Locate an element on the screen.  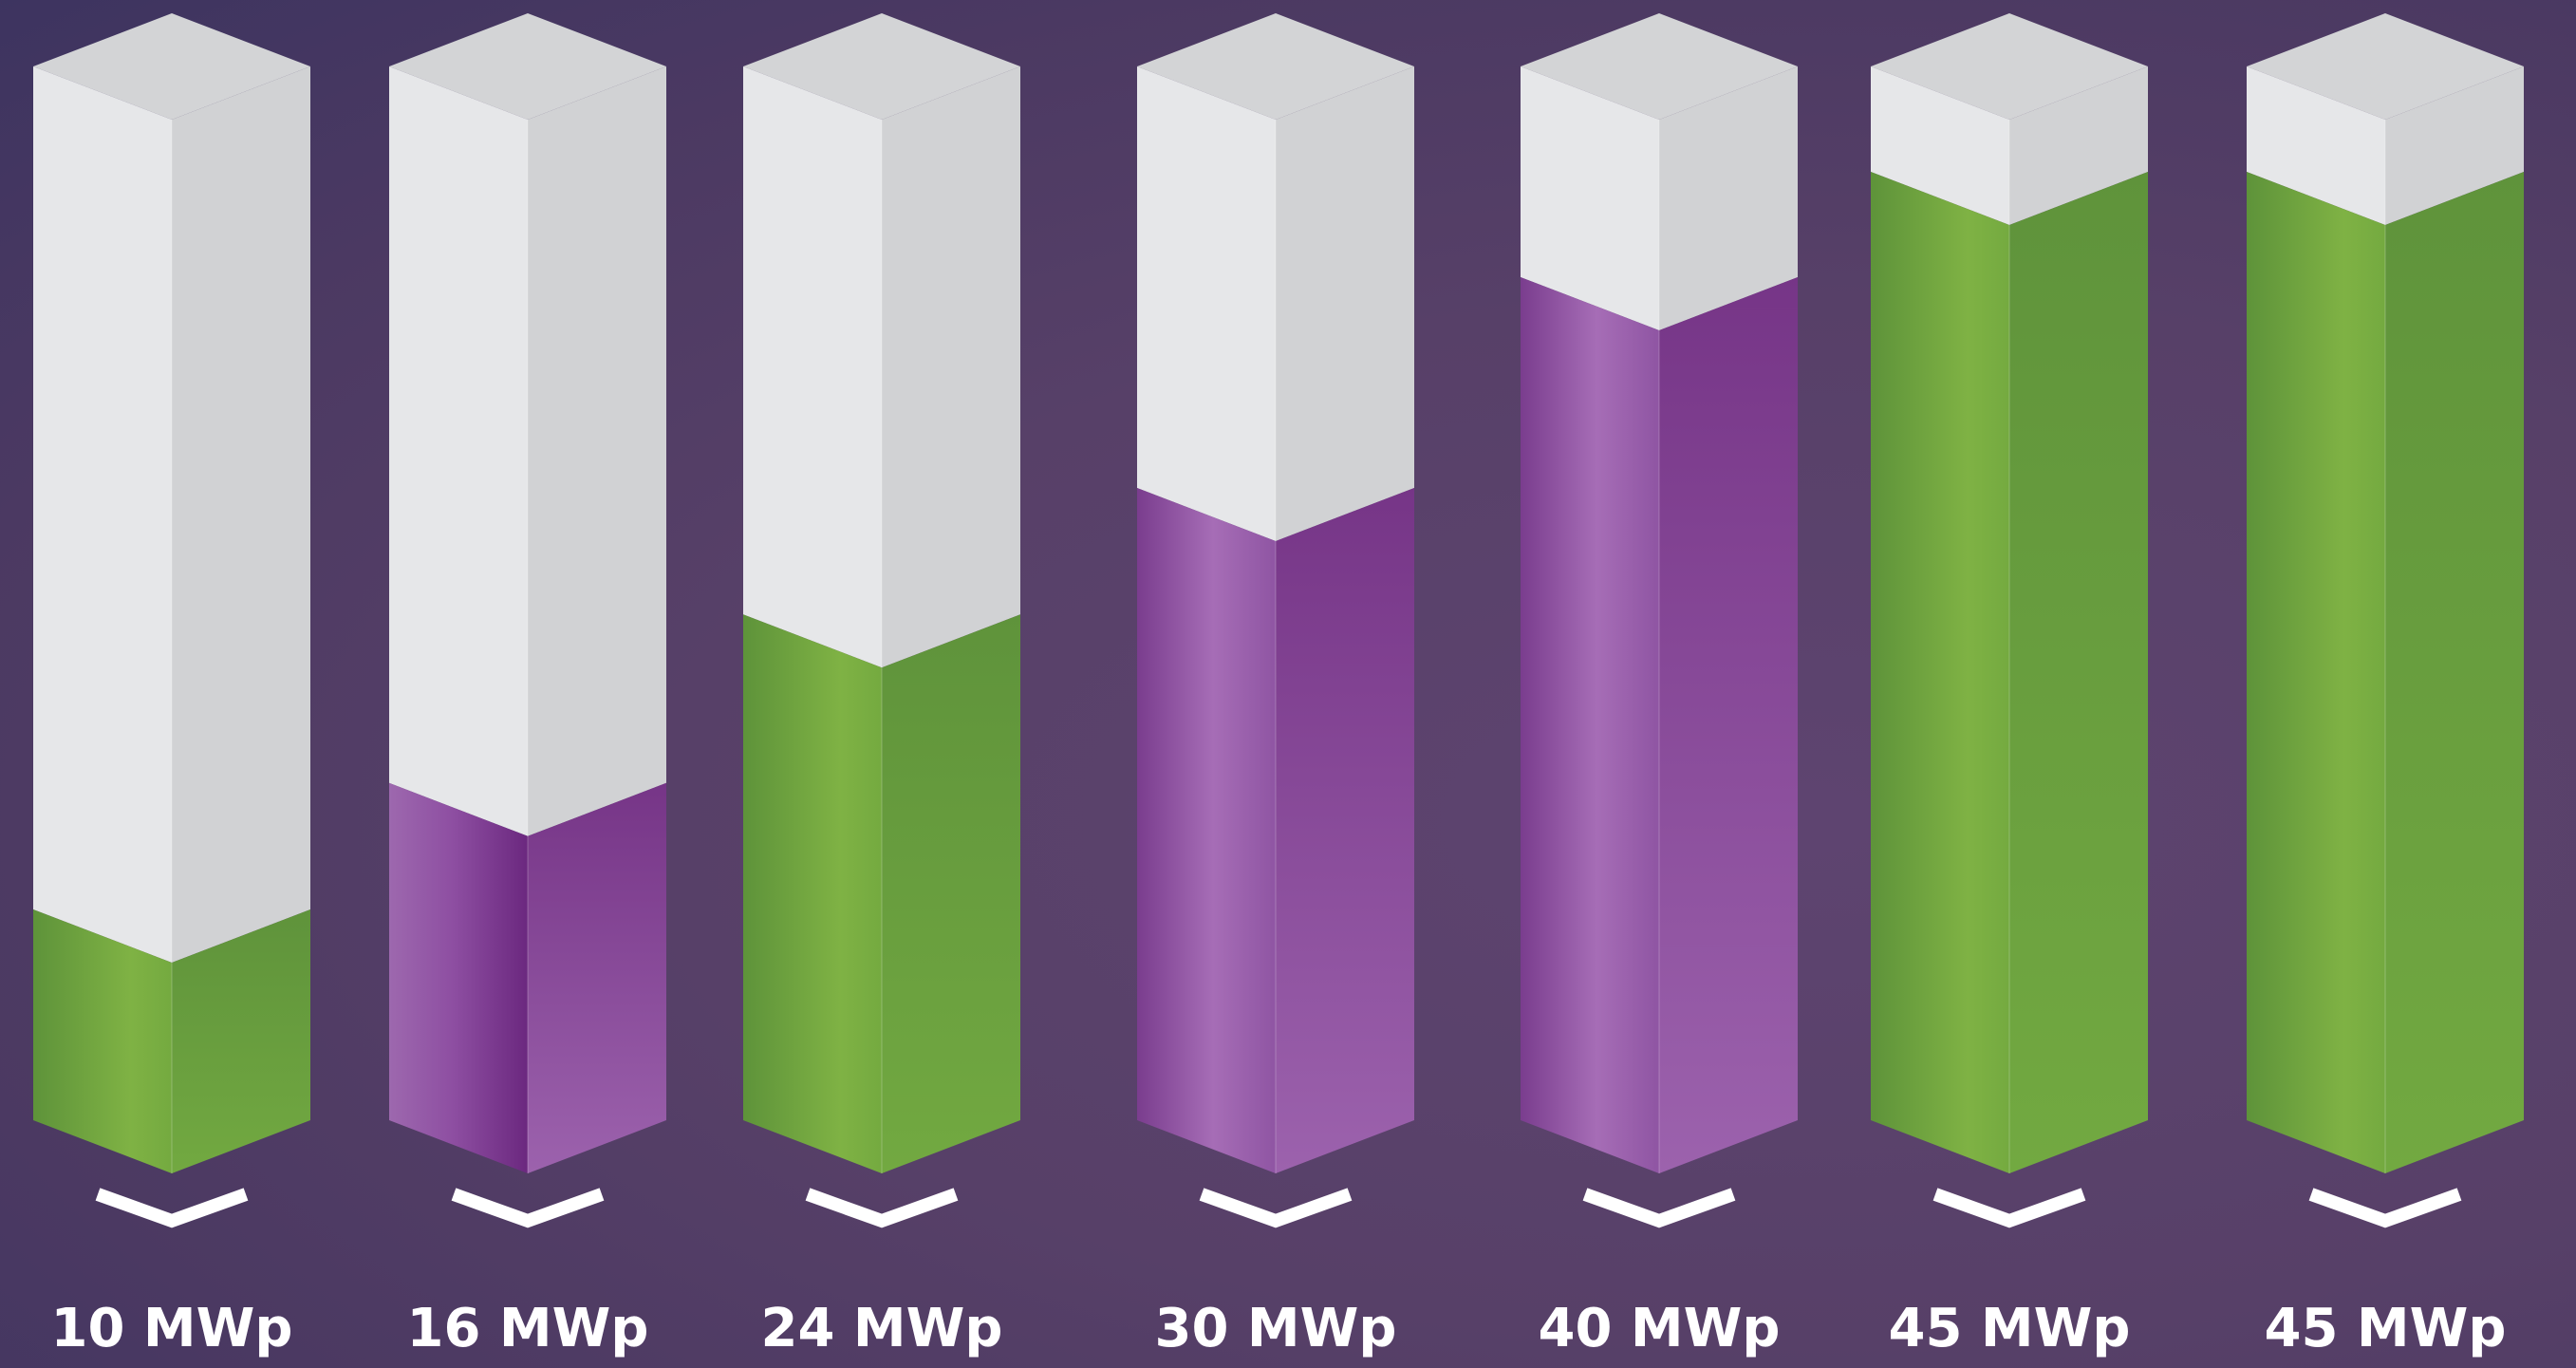
tick-label: 30 MWp is located at coordinates (1275, 1328).